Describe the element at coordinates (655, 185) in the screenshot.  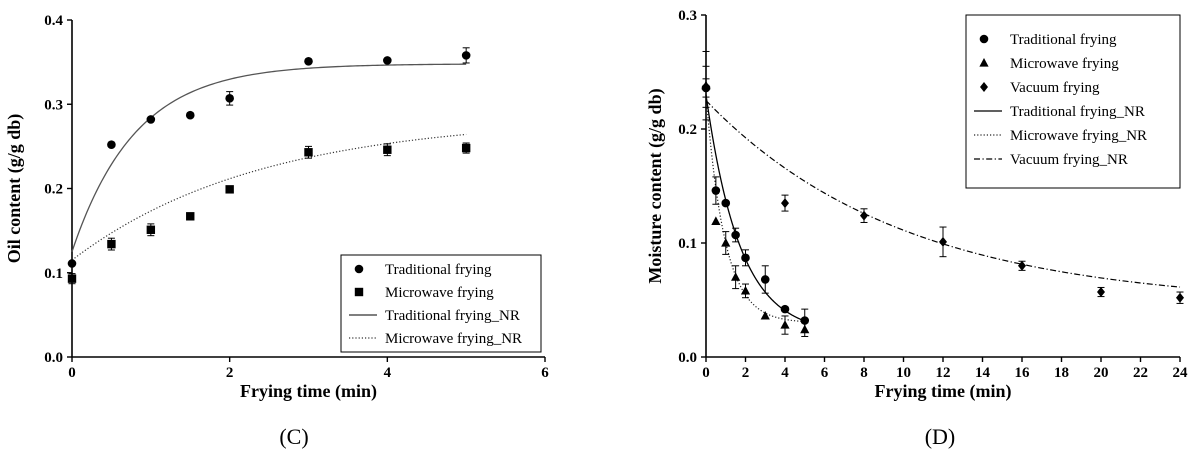
I see `y-axis-label: Moisture content (g/g db)` at that location.